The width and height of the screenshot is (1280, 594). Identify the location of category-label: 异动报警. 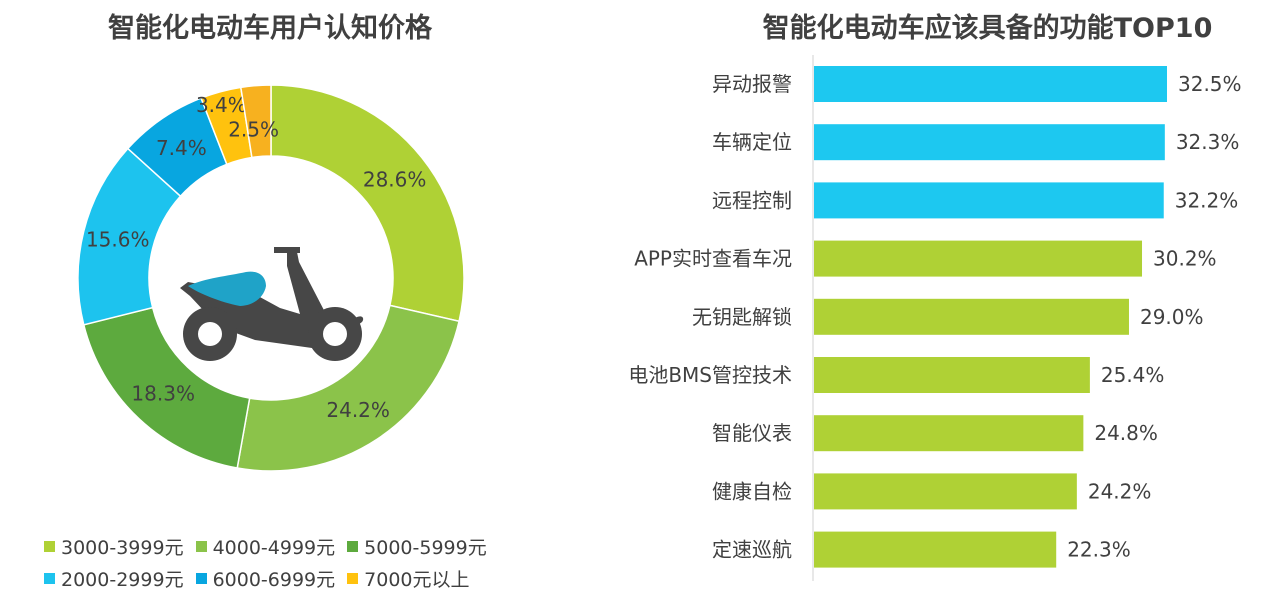
(752, 84).